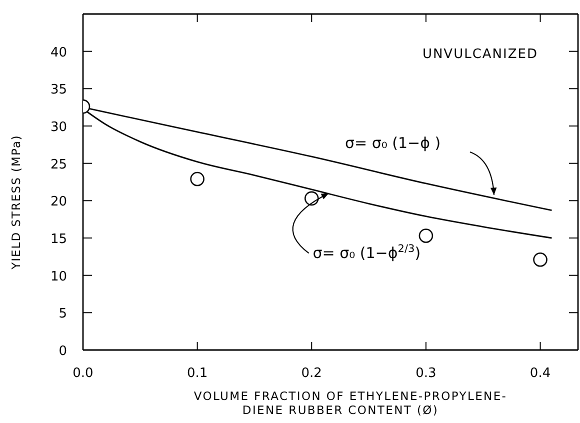 This screenshot has width=580, height=423. Describe the element at coordinates (311, 373) in the screenshot. I see `x-tick-label: 0.2` at that location.